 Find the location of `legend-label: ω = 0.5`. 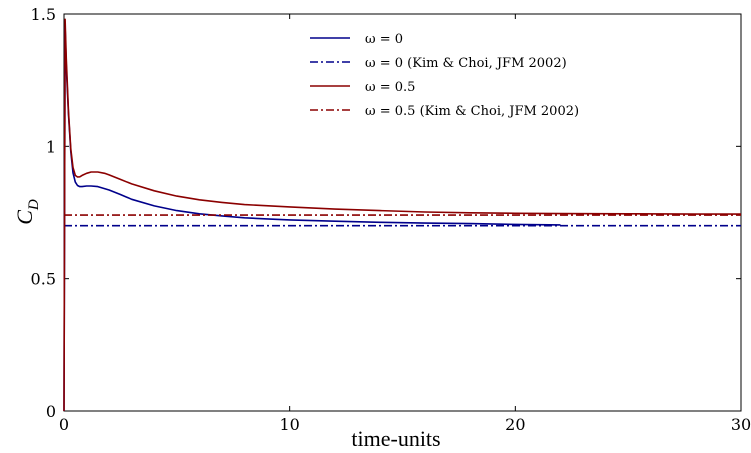

legend-label: ω = 0.5 is located at coordinates (390, 87).